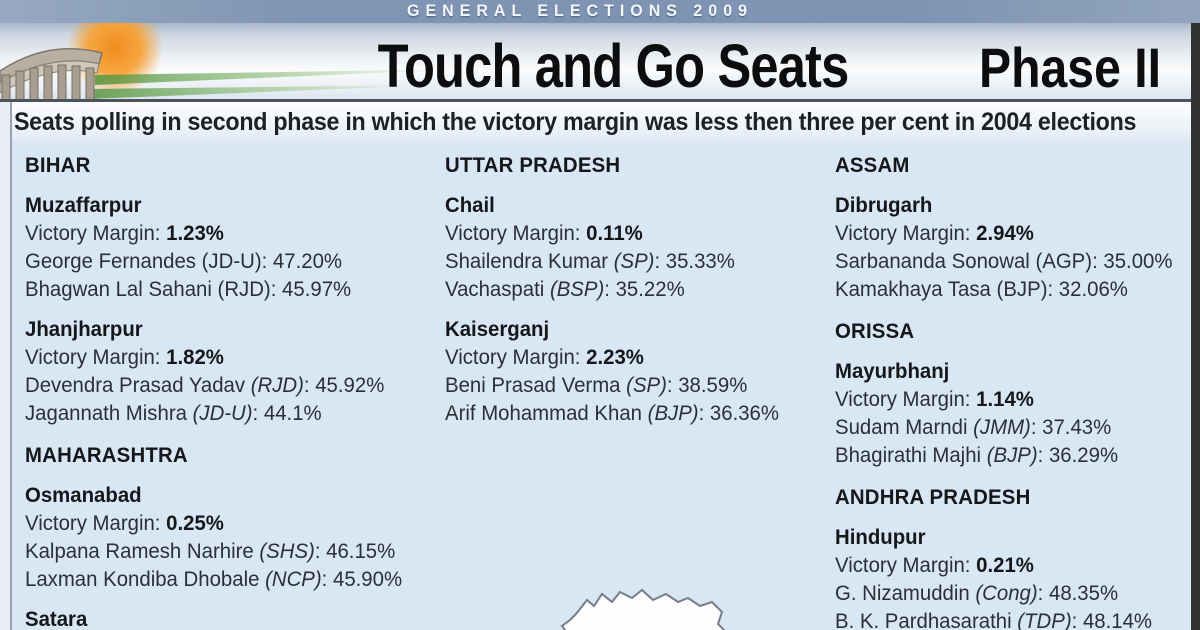 Image resolution: width=1200 pixels, height=630 pixels. Describe the element at coordinates (1006, 593) in the screenshot. I see `candidate-party: (Cong)` at that location.